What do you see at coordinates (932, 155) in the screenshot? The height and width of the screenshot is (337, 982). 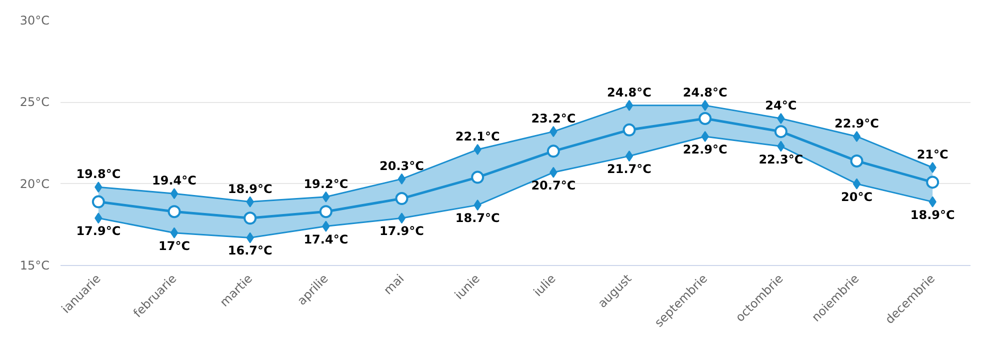 I see `data-label: 21°C` at bounding box center [932, 155].